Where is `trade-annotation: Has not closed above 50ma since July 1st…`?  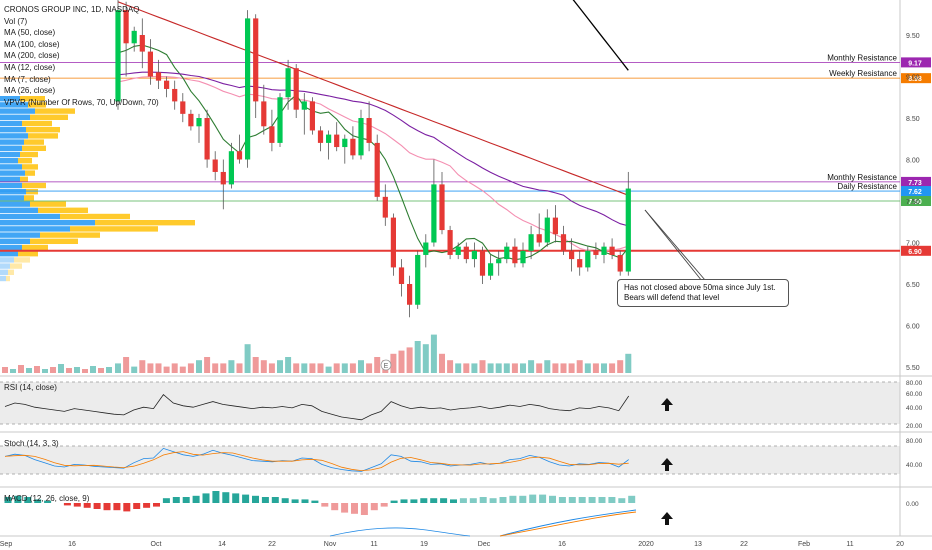
trade-annotation: Has not closed above 50ma since July 1st… is located at coordinates (703, 293).